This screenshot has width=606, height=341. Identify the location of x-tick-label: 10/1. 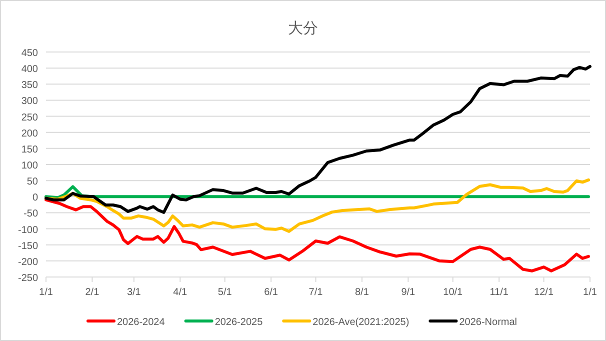
(453, 292).